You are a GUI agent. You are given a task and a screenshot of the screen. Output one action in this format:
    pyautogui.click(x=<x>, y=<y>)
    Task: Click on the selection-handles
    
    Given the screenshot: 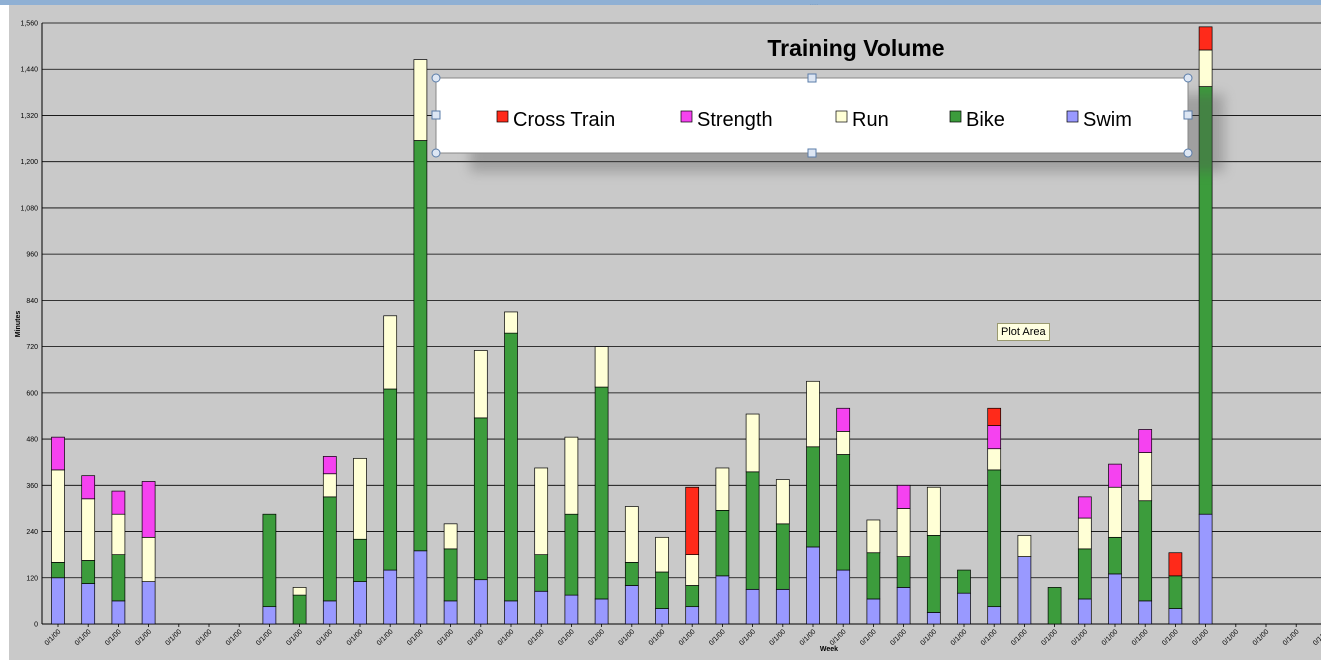 What is the action you would take?
    pyautogui.click(x=812, y=115)
    